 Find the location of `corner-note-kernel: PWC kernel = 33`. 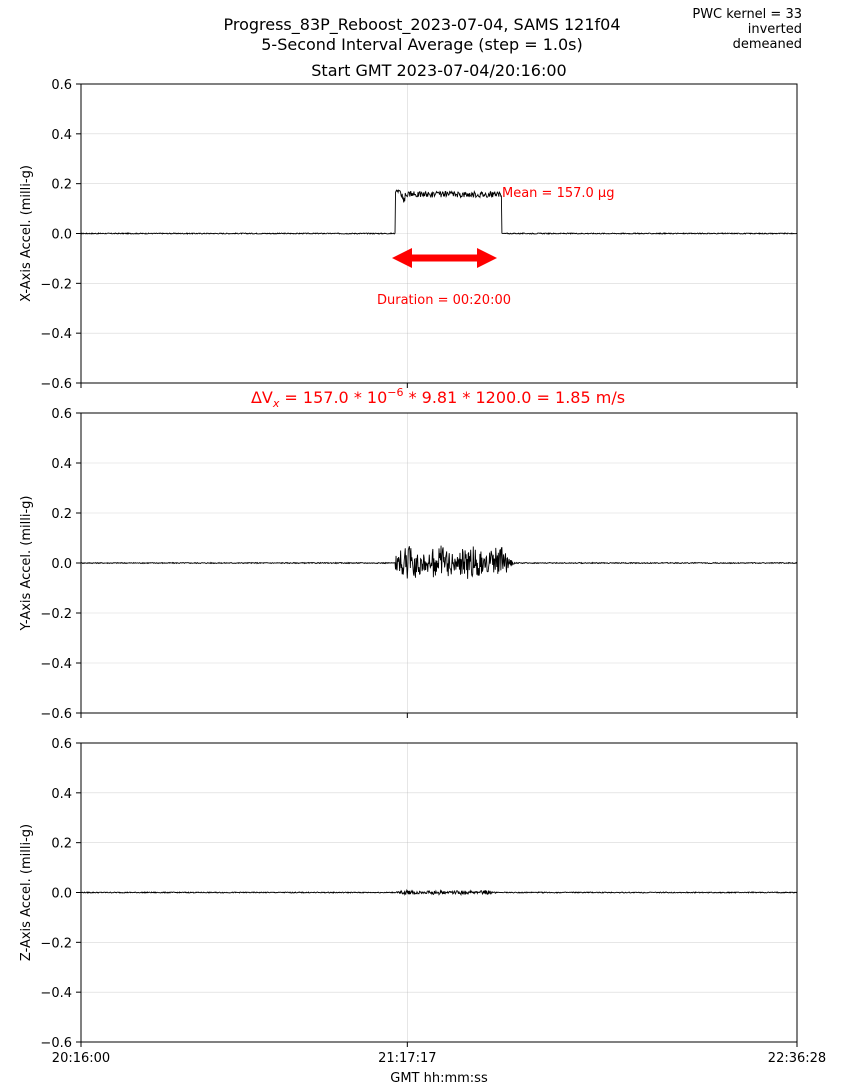

corner-note-kernel: PWC kernel = 33 is located at coordinates (747, 14).